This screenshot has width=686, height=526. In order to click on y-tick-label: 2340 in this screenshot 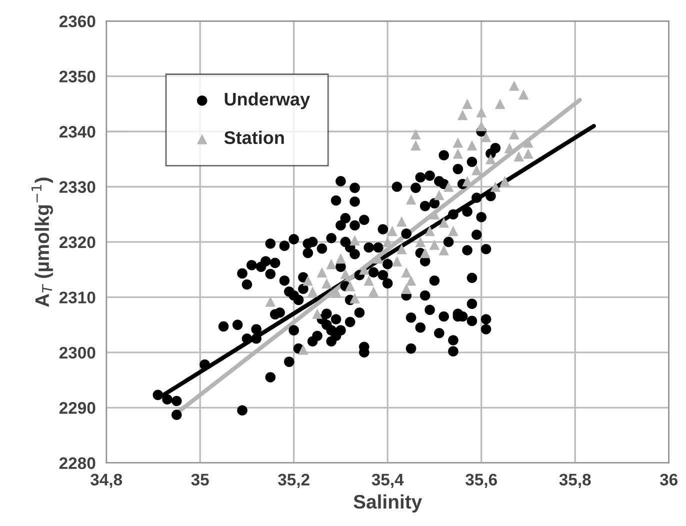, I will do `click(77, 132)`.